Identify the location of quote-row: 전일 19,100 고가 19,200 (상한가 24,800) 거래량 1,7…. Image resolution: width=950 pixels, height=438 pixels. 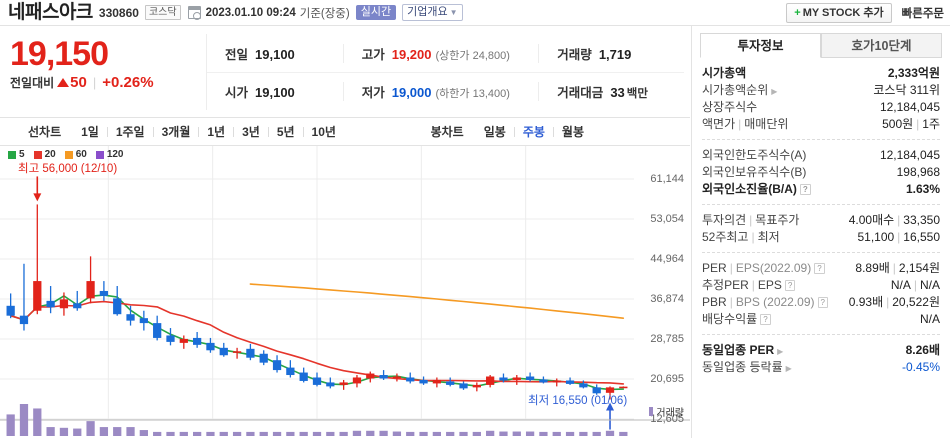
(445, 53).